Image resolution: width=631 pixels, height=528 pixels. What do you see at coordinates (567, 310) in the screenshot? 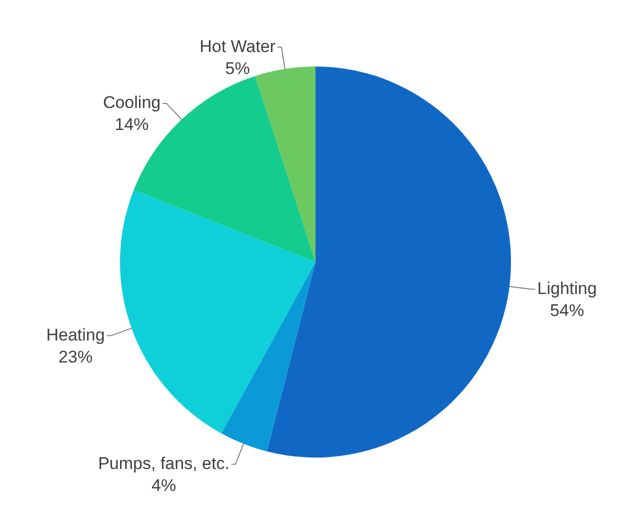
I see `data-label: 54%` at bounding box center [567, 310].